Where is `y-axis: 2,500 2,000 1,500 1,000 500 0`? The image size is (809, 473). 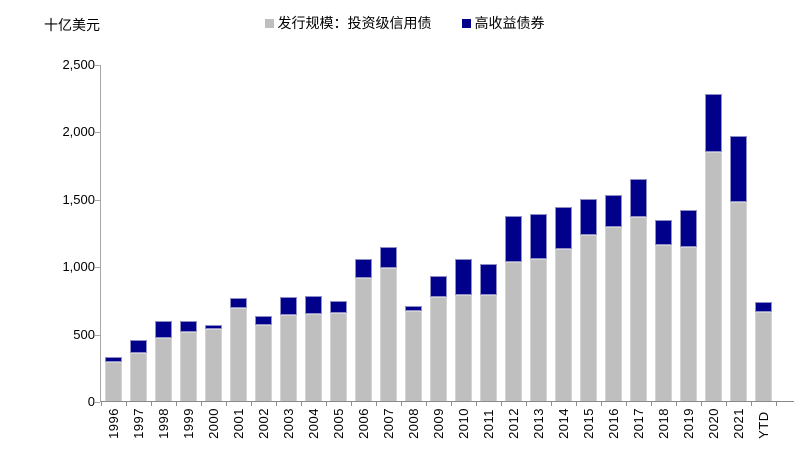
y-axis: 2,500 2,000 1,500 1,000 500 0 is located at coordinates (63, 233).